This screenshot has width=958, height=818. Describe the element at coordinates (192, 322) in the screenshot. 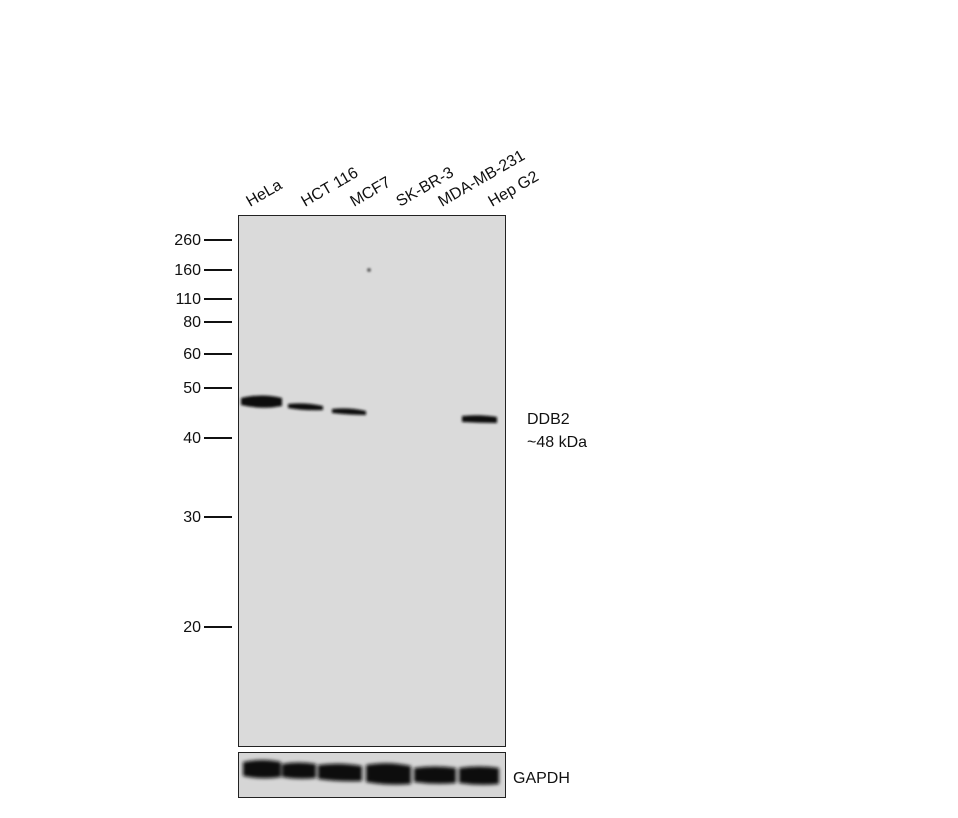

I see `marker-label: 80` at that location.